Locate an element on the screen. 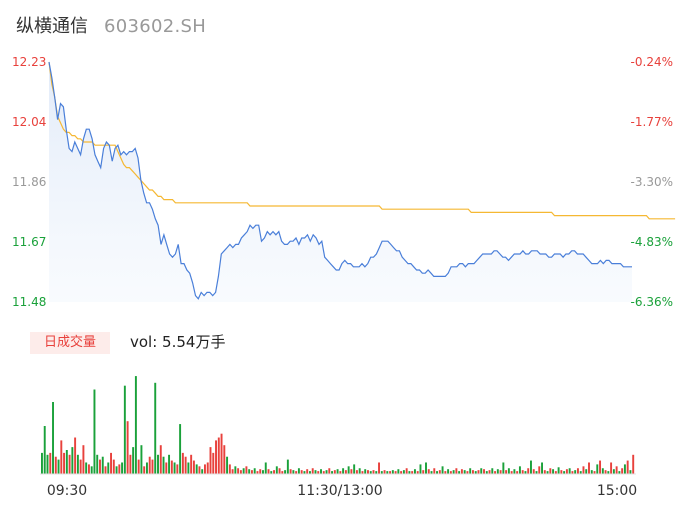 The height and width of the screenshot is (524, 686). y-tick-left: 11.48 is located at coordinates (29, 302).